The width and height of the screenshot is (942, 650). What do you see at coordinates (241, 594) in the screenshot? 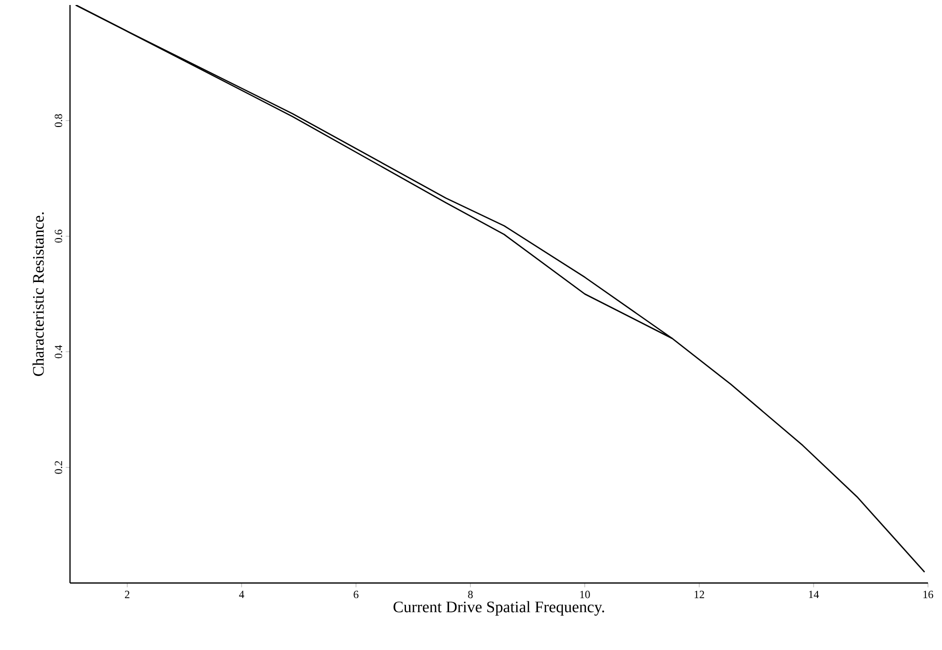
I see `x-tick-label: 4` at bounding box center [241, 594].